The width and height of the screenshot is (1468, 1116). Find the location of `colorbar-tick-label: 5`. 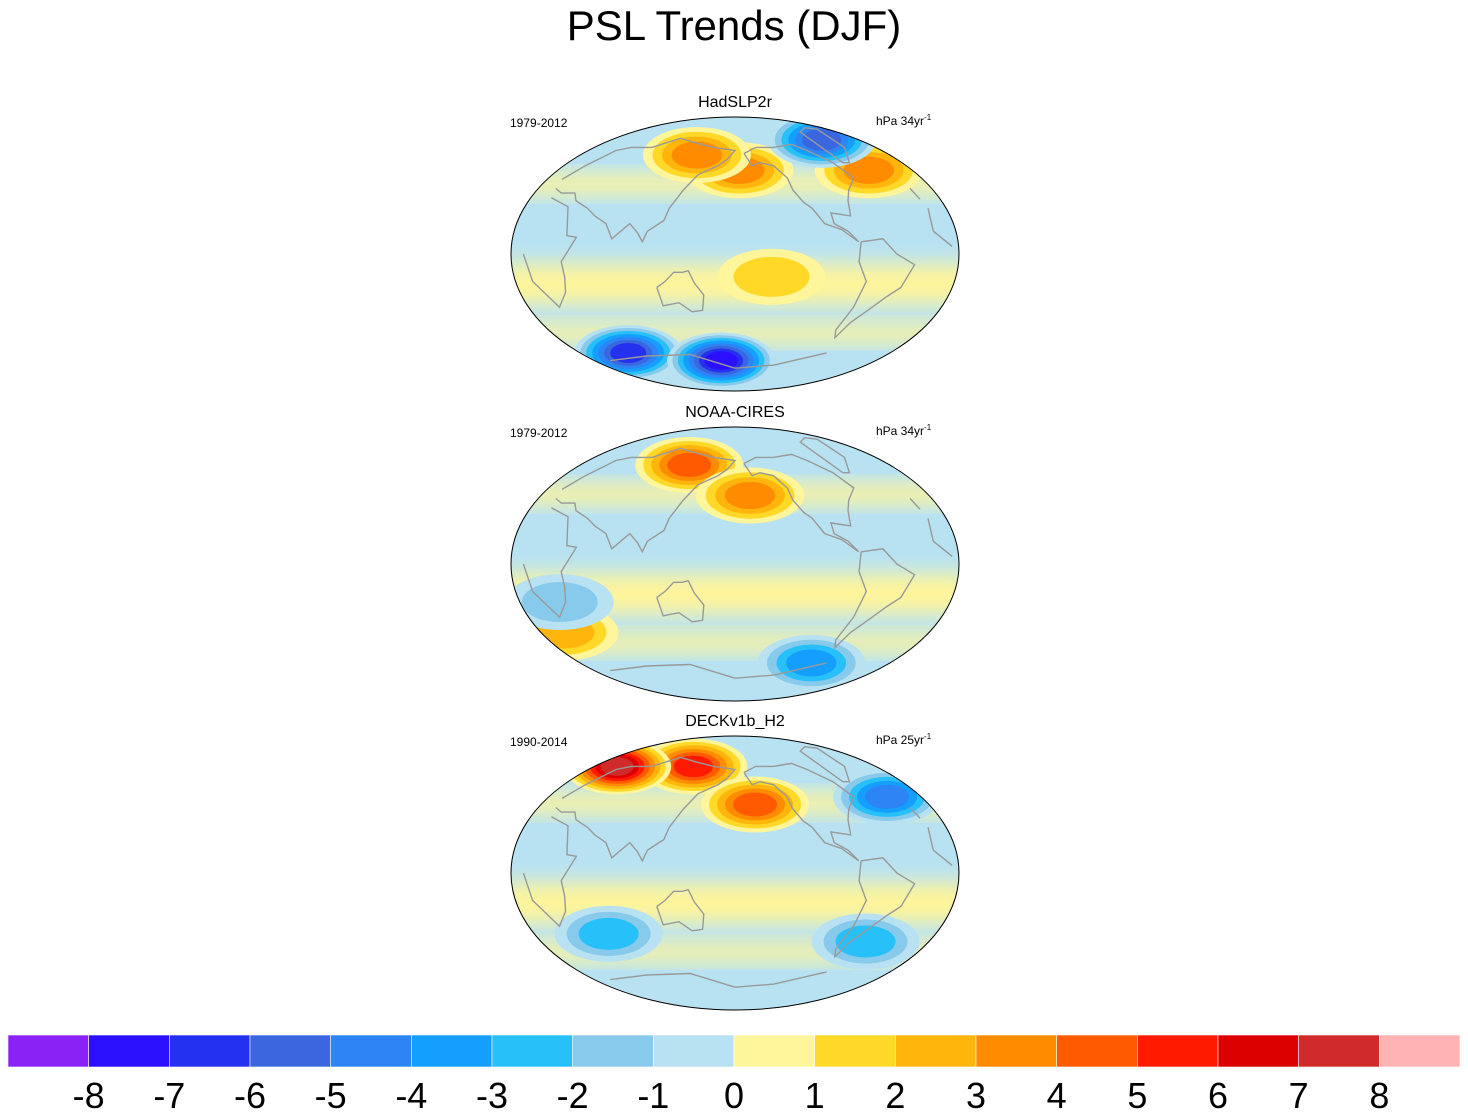

colorbar-tick-label: 5 is located at coordinates (1137, 1095).